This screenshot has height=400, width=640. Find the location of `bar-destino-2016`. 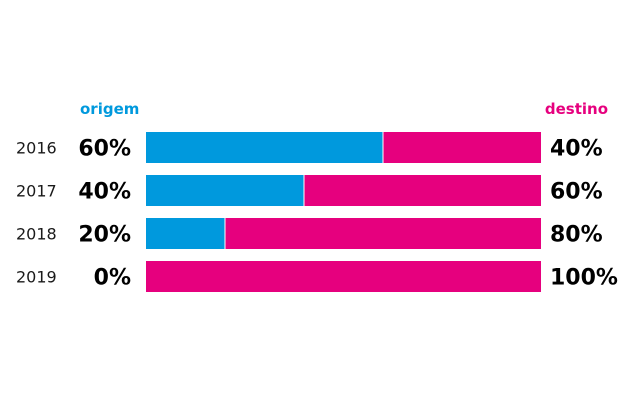

bar-destino-2016 is located at coordinates (462, 147).